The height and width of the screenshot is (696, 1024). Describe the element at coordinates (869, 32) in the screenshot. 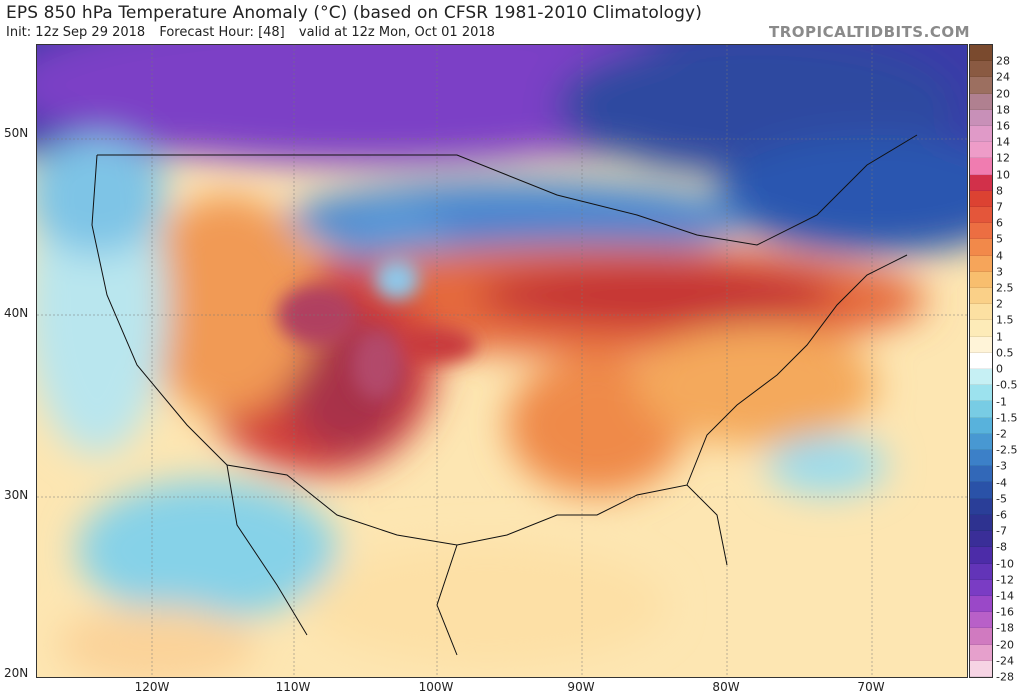

I see `brand-watermark: TROPICALTIDBITS.COM` at that location.